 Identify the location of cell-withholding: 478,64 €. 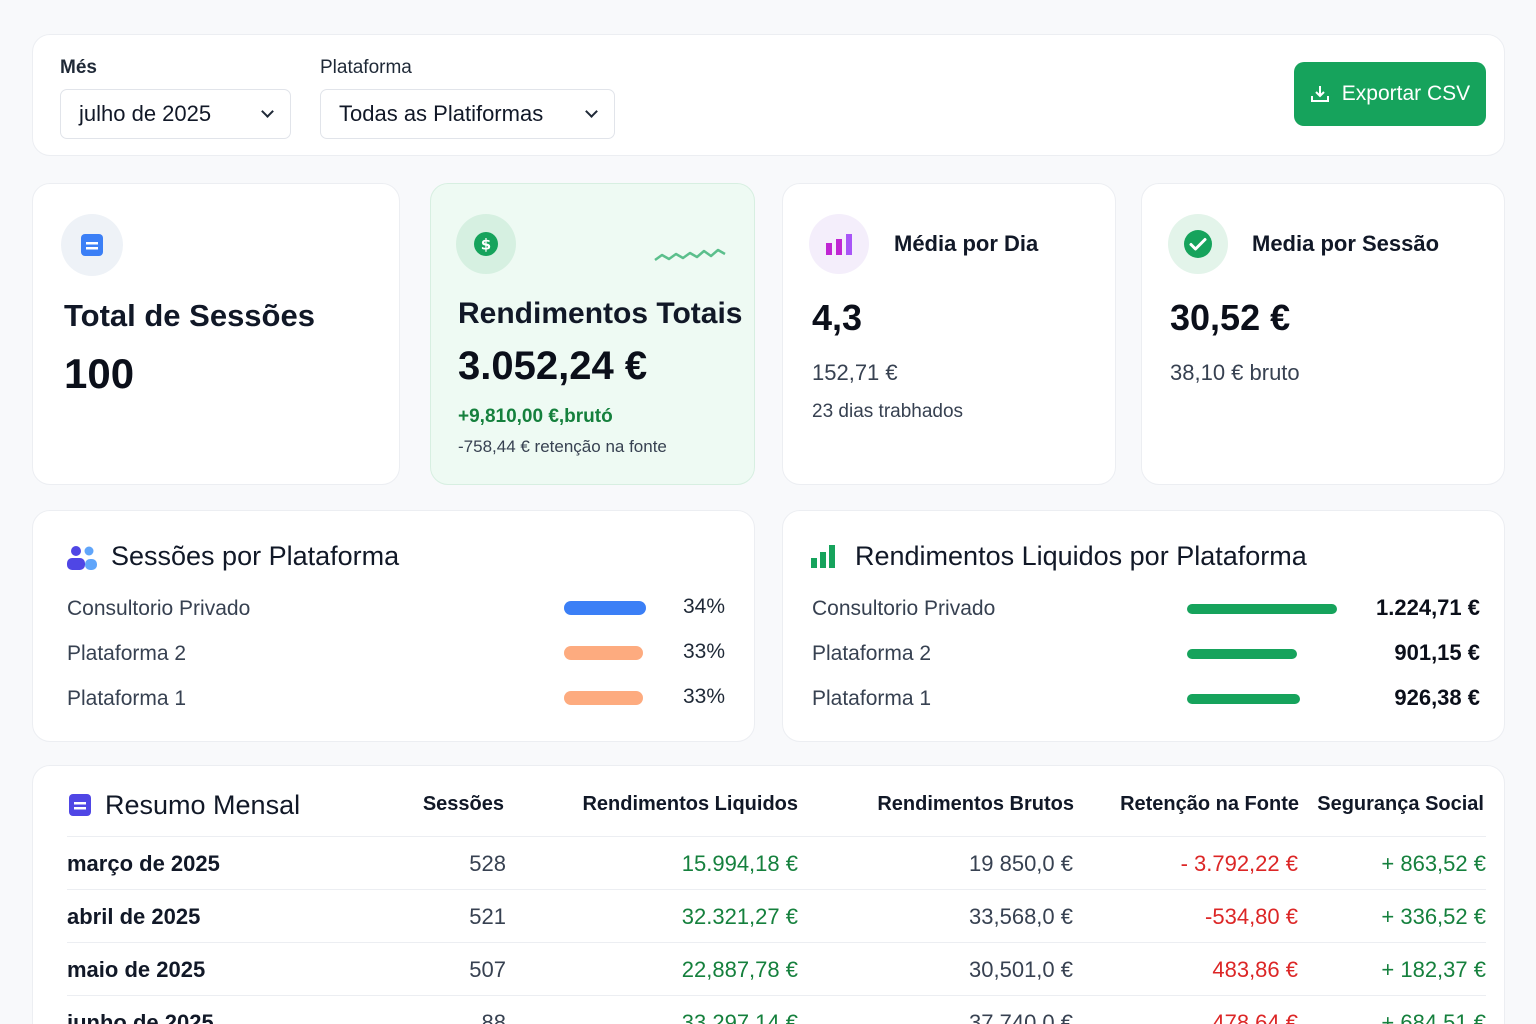
(1255, 1017).